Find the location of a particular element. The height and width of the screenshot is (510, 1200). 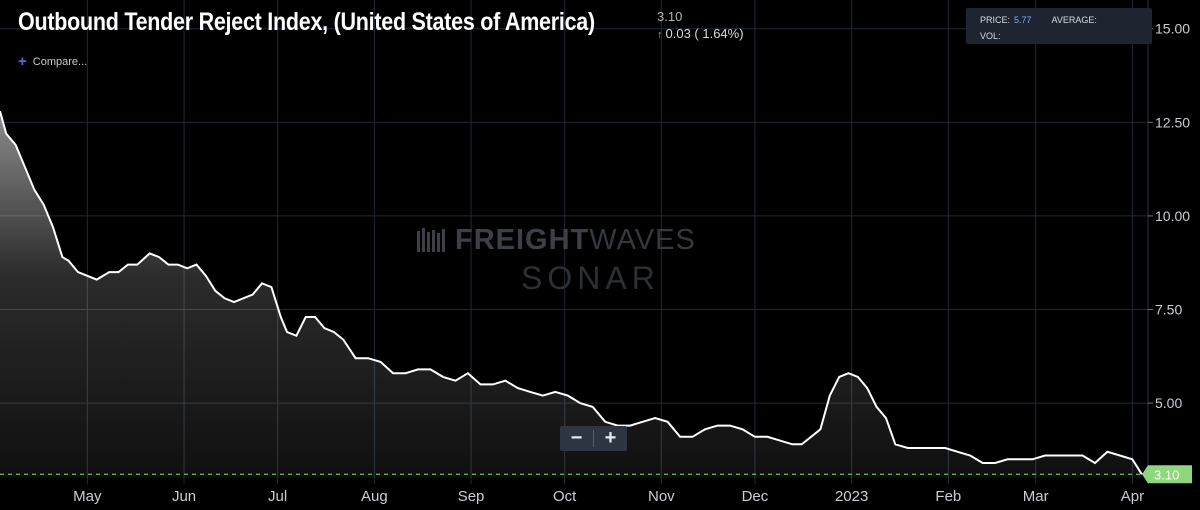

y-tick-label: 10.00 is located at coordinates (1172, 216).